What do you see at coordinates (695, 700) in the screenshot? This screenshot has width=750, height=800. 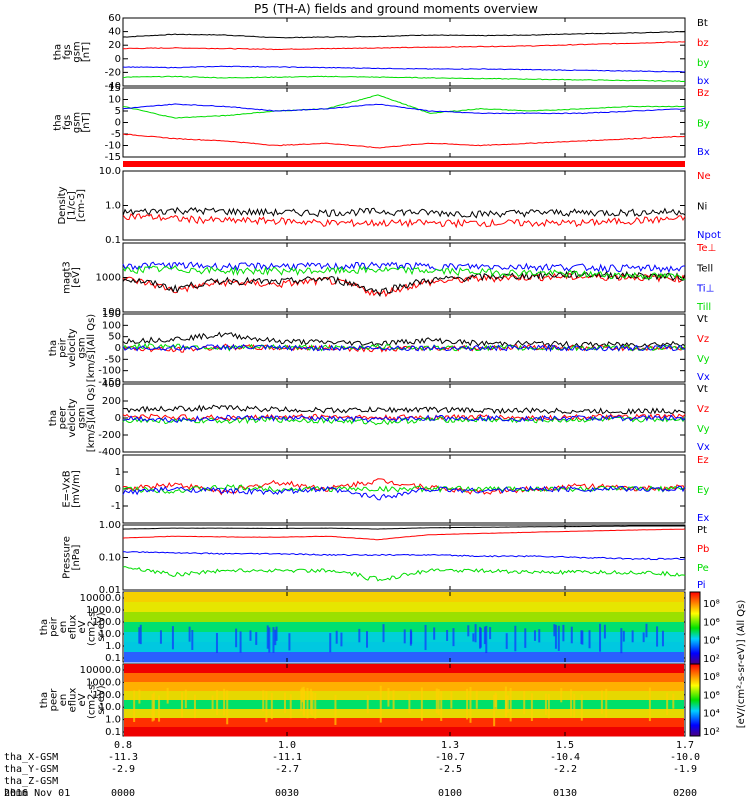 I see `colorbar-lower` at bounding box center [695, 700].